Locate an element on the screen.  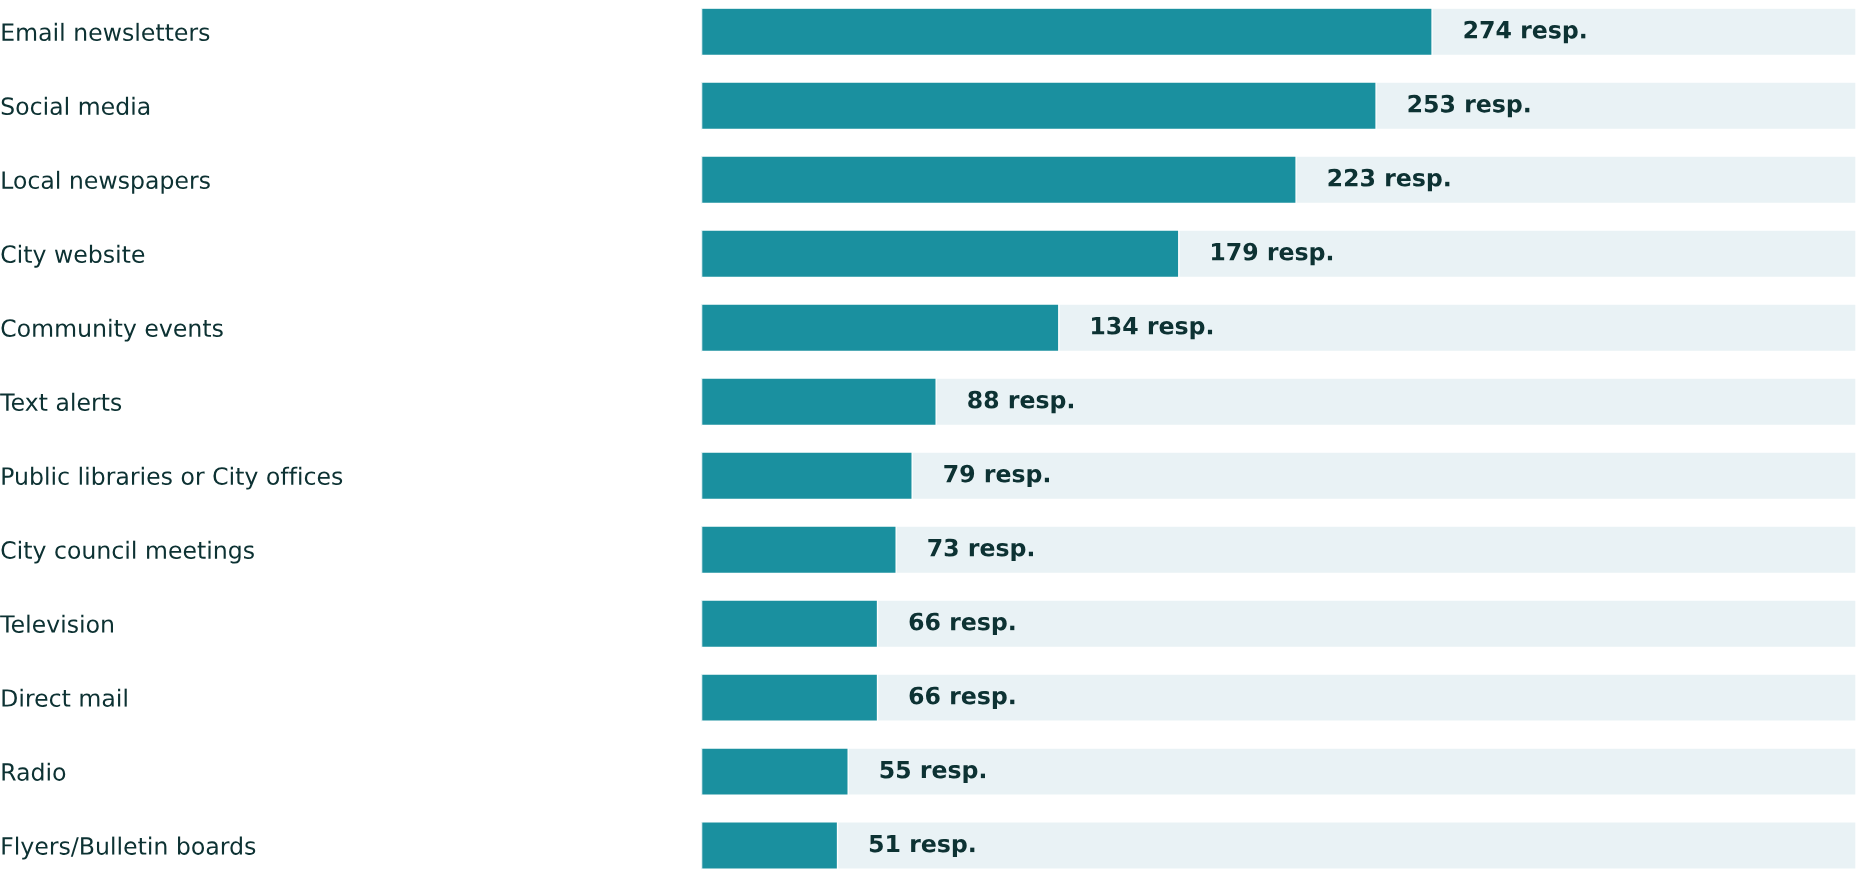
y-tick-label: Television is located at coordinates (56, 623).